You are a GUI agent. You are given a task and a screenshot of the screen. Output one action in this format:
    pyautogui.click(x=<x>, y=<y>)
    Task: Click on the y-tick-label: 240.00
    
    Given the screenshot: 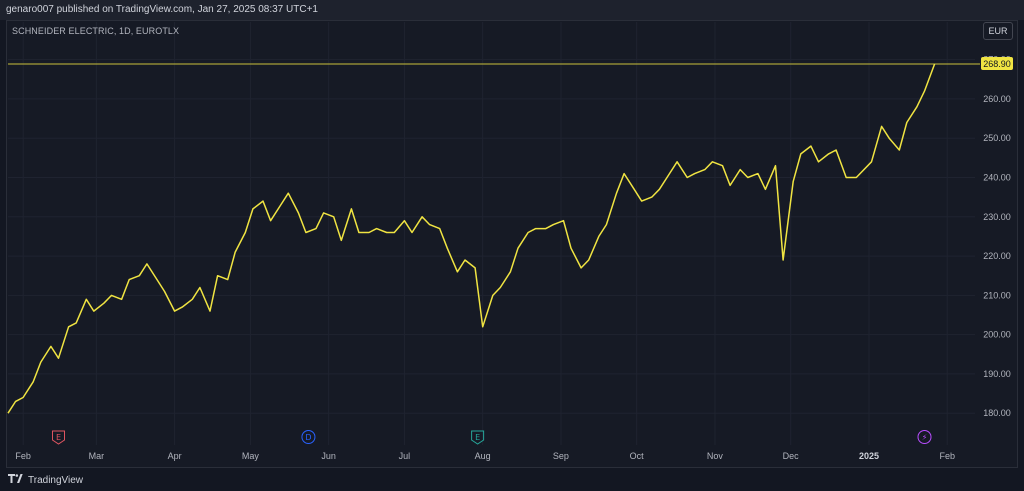 What is the action you would take?
    pyautogui.click(x=997, y=178)
    